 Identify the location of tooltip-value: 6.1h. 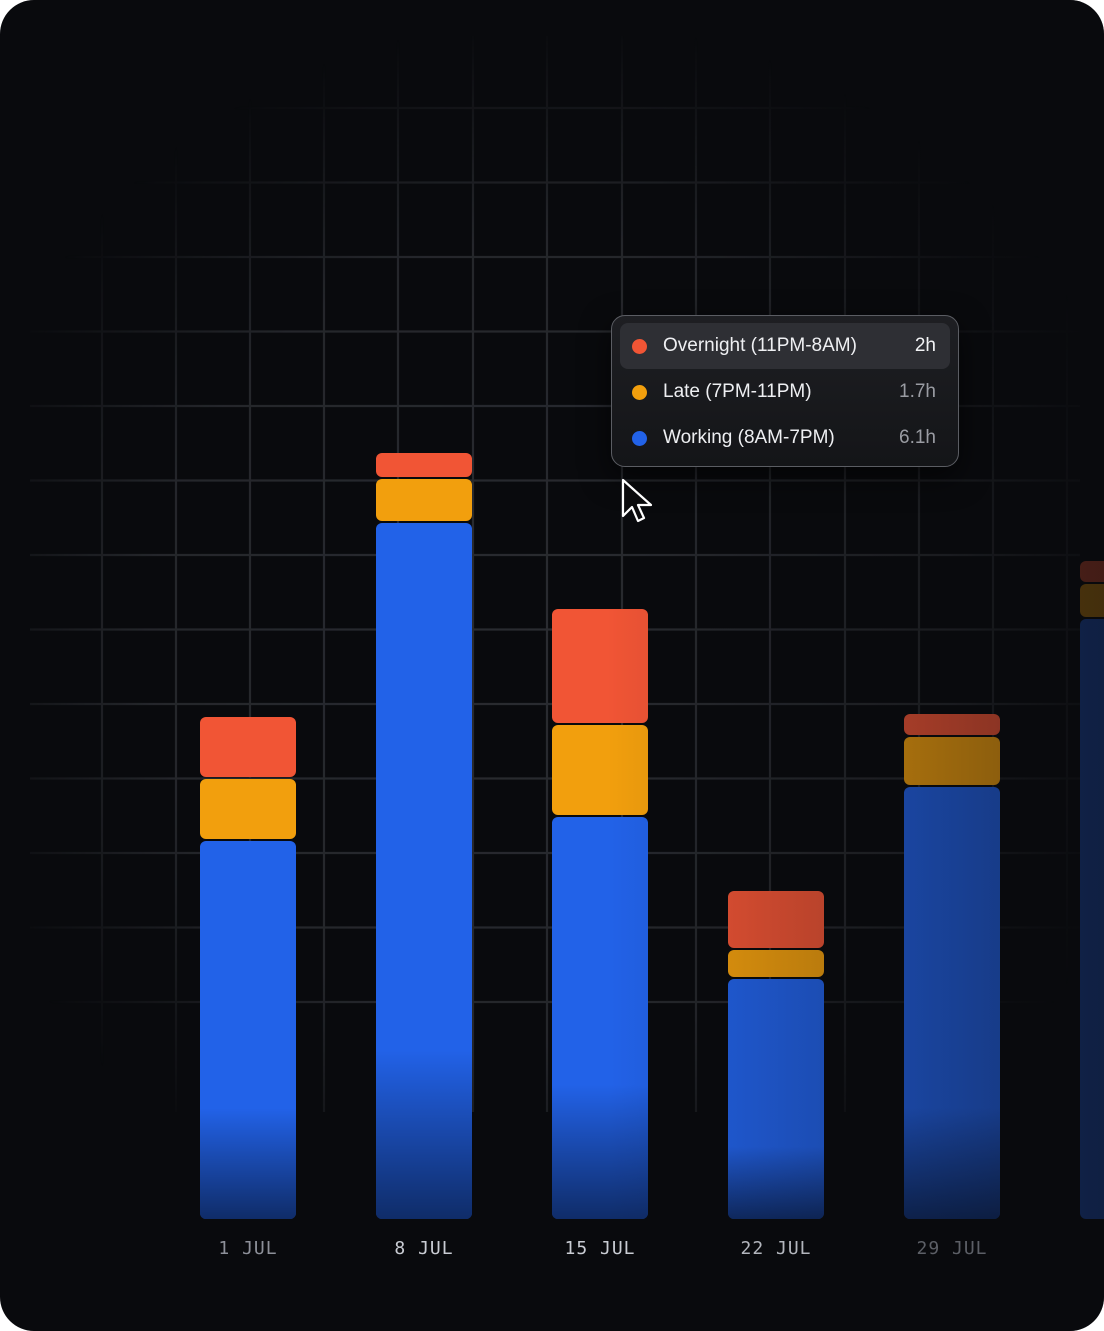
(917, 437).